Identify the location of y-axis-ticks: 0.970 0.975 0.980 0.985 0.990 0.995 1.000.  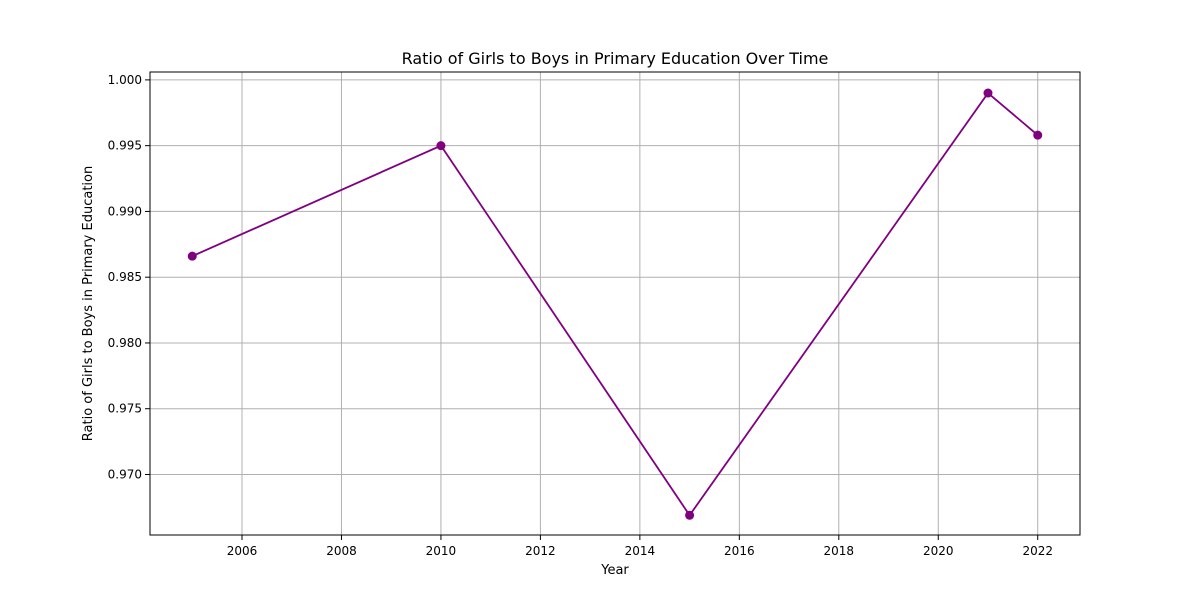
(129, 277).